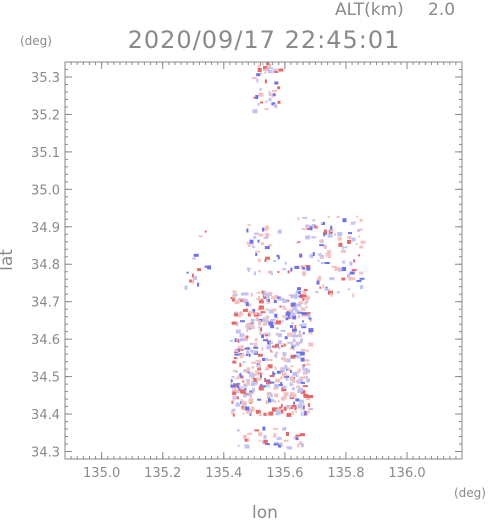 This screenshot has width=491, height=521. What do you see at coordinates (162, 473) in the screenshot?
I see `x-tick-label: 135.2` at bounding box center [162, 473].